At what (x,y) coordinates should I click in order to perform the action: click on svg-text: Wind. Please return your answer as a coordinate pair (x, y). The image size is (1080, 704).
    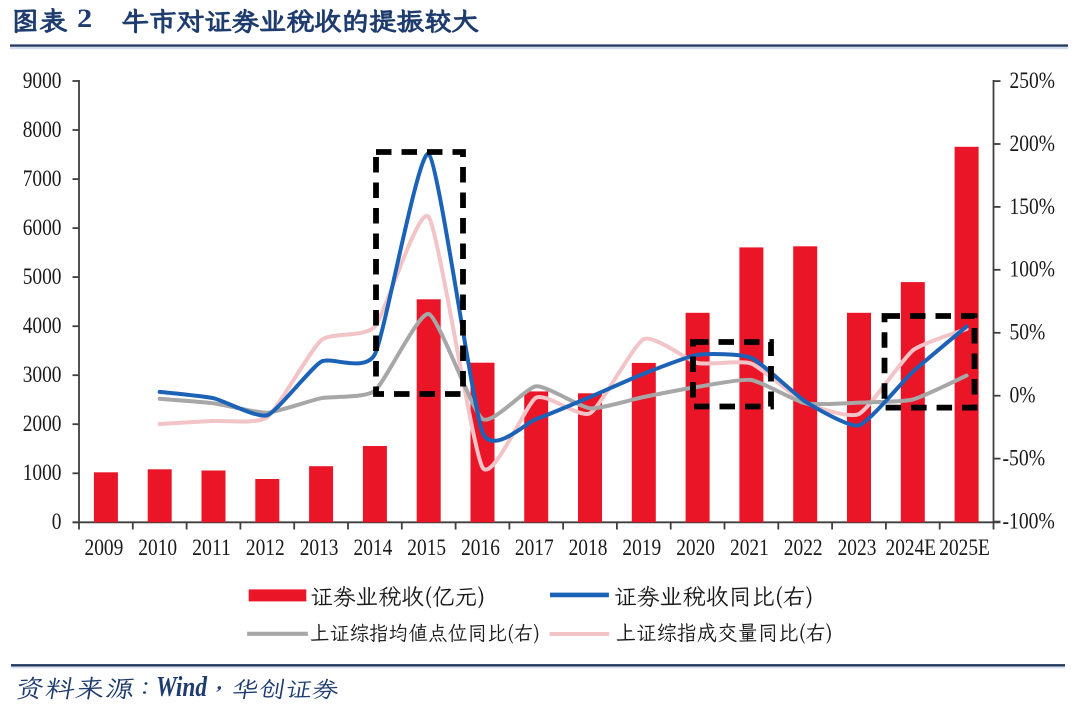
    Looking at the image, I should click on (181, 687).